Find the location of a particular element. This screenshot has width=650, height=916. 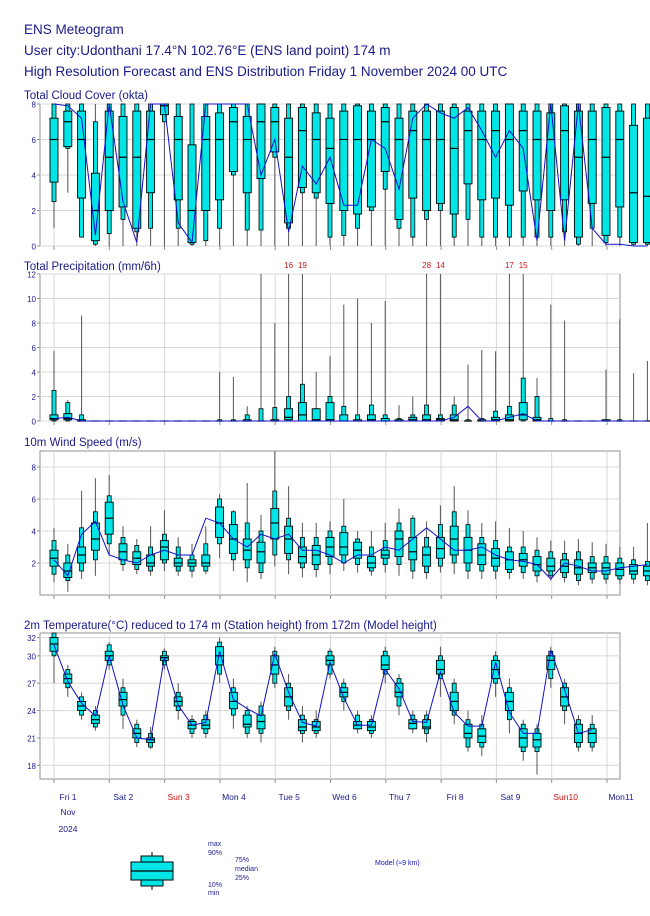

y-tick-label: 27 is located at coordinates (31, 684).